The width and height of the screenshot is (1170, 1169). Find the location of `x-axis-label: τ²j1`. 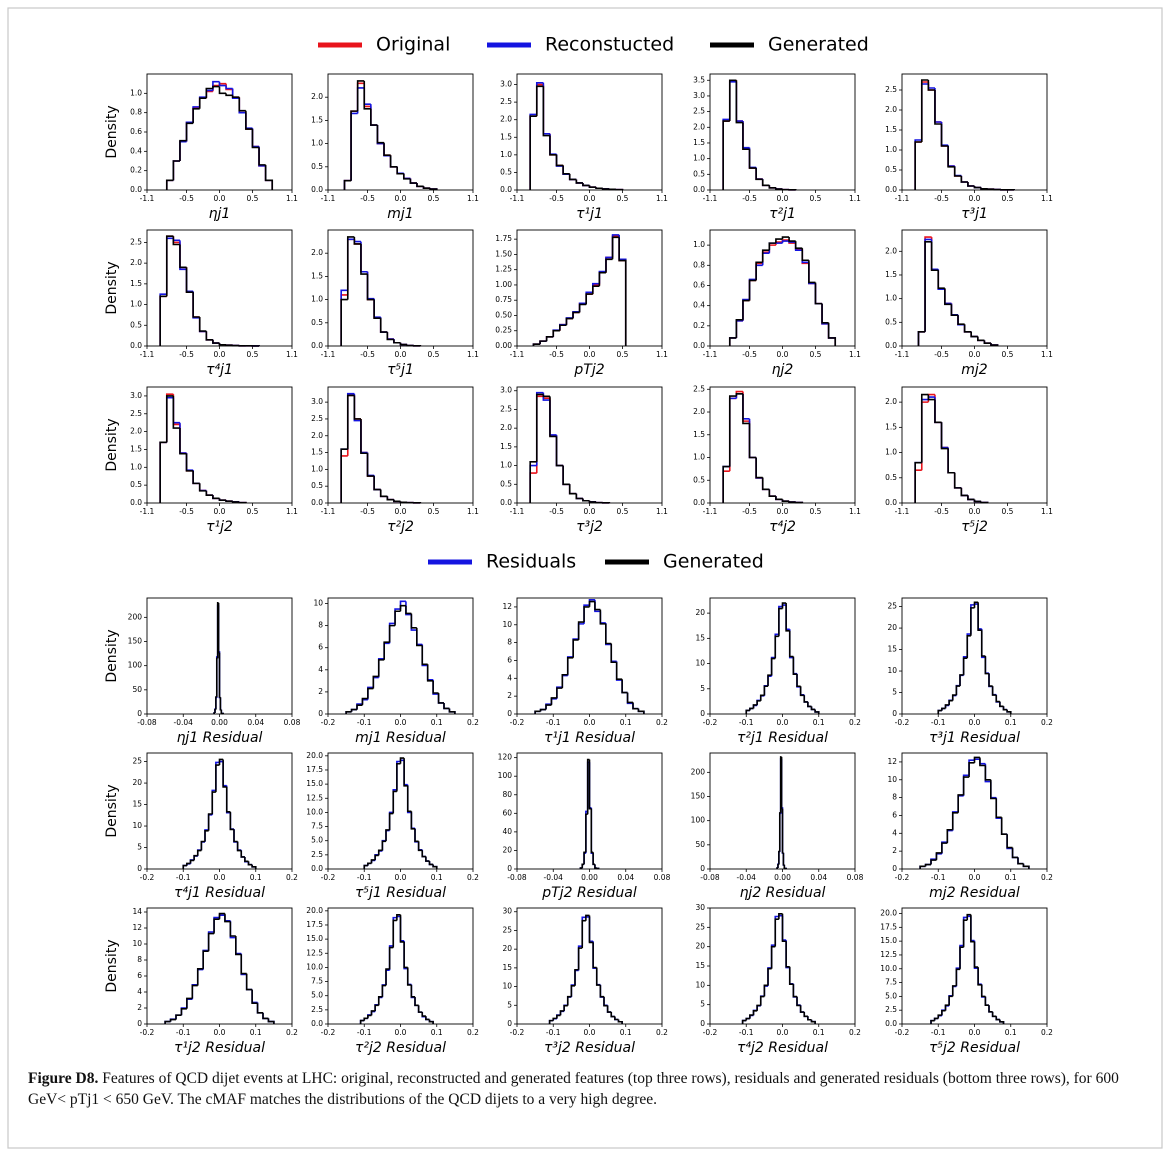

x-axis-label: τ²j1 is located at coordinates (782, 214).